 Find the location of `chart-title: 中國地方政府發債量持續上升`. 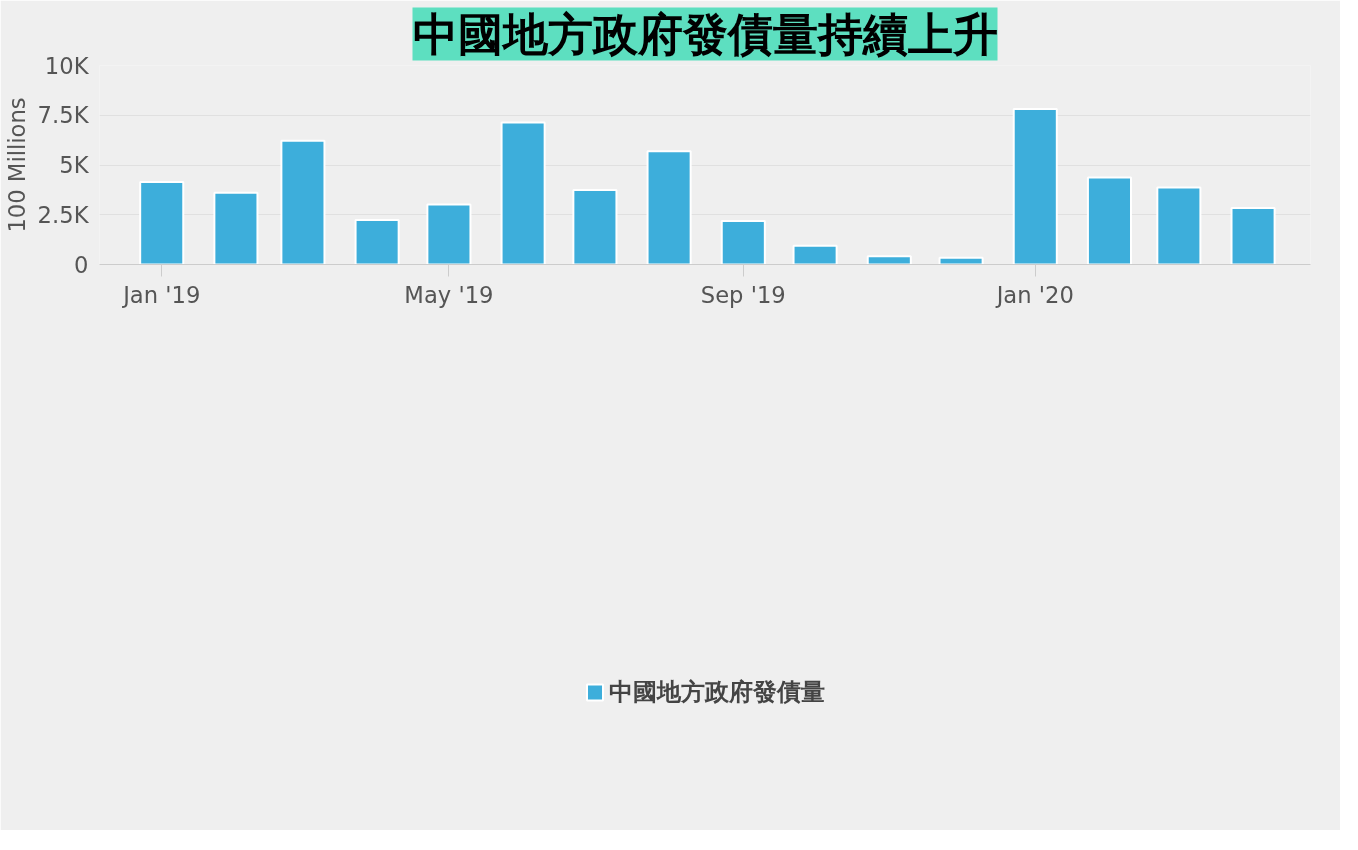

chart-title: 中國地方政府發債量持續上升 is located at coordinates (705, 34).